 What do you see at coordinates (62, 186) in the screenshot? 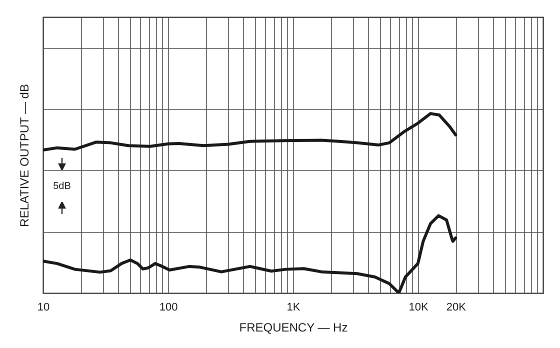
I see `annotation: 5dB` at bounding box center [62, 186].